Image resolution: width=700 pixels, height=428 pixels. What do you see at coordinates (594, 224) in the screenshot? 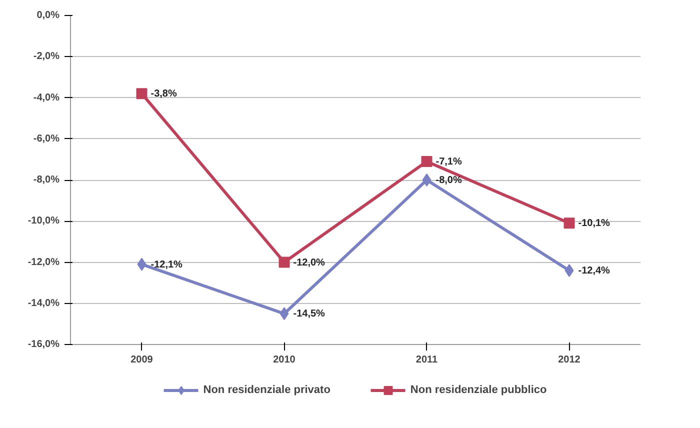
I see `data-label: -10,1%` at bounding box center [594, 224].